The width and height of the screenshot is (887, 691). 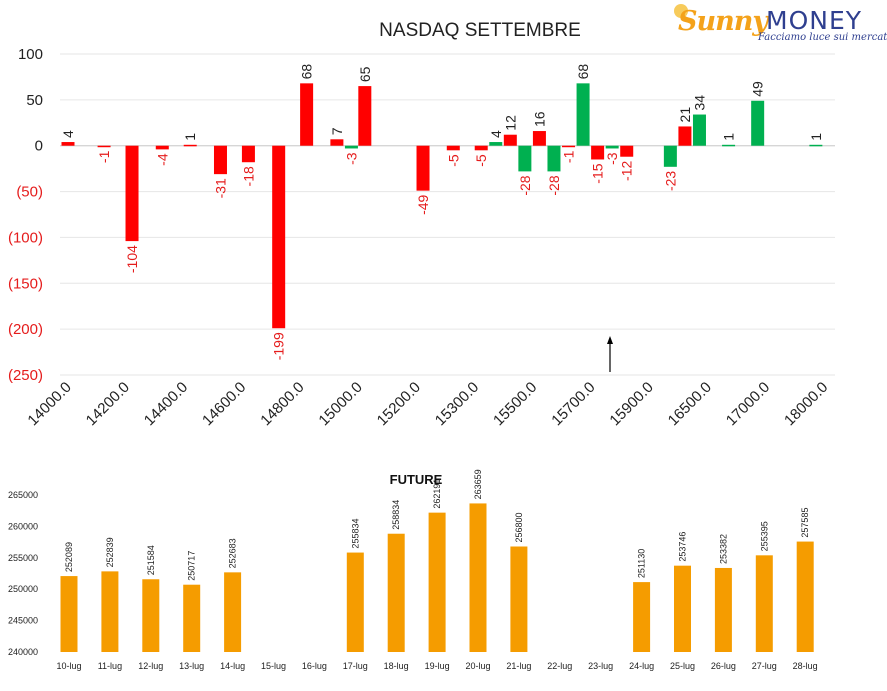 I want to click on arrow-annotation, so click(x=610, y=354).